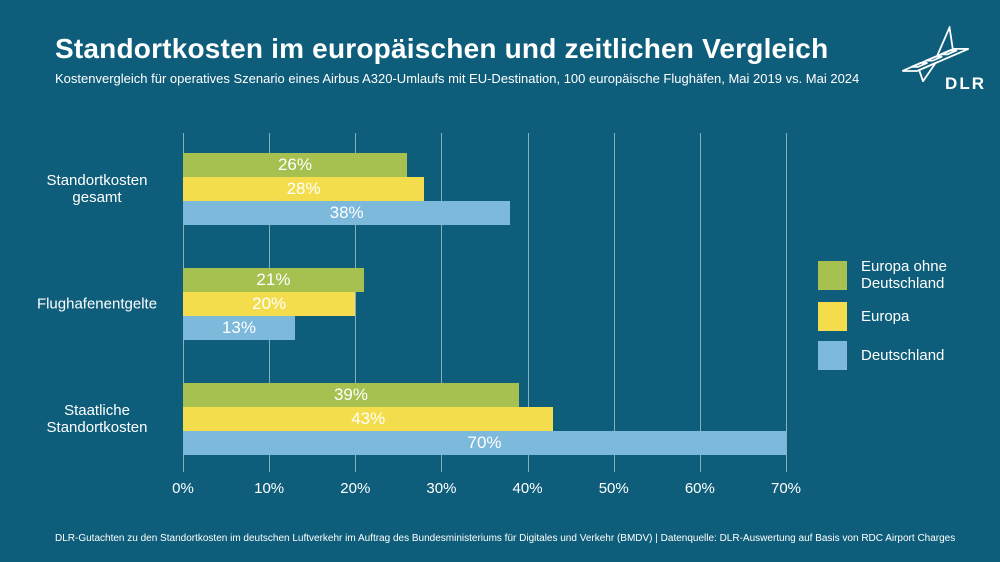 This screenshot has height=562, width=1000. What do you see at coordinates (97, 419) in the screenshot?
I see `category-label: Staatliche Standortkosten` at bounding box center [97, 419].